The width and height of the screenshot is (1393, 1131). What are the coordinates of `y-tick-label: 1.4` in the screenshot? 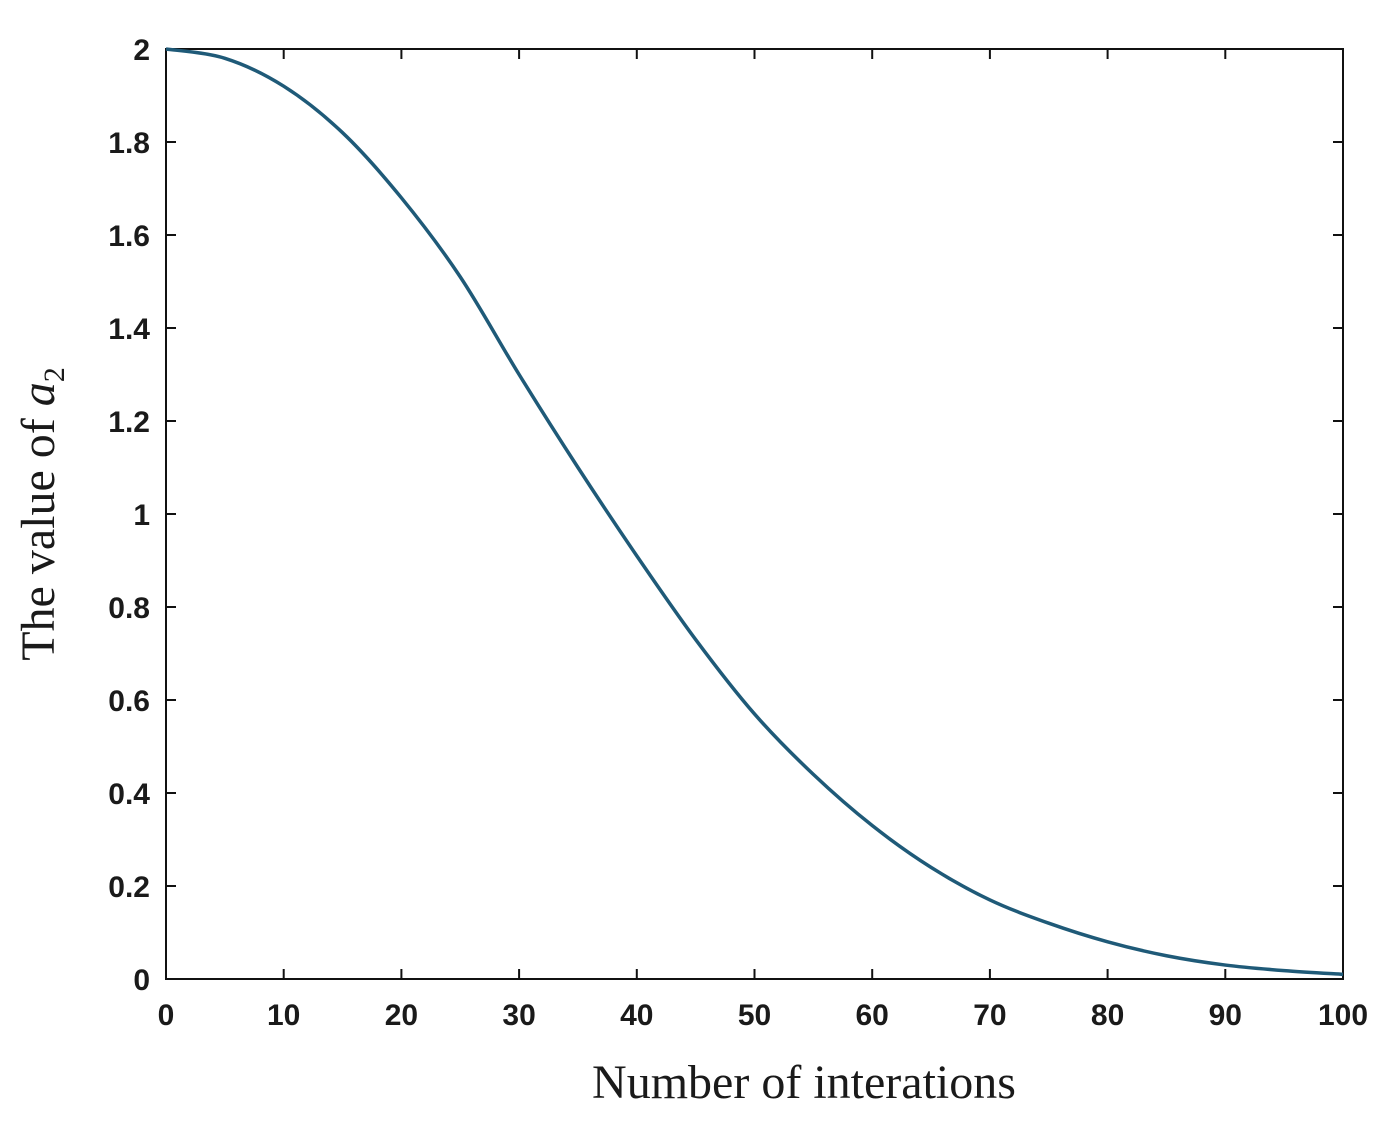 It's located at (129, 329).